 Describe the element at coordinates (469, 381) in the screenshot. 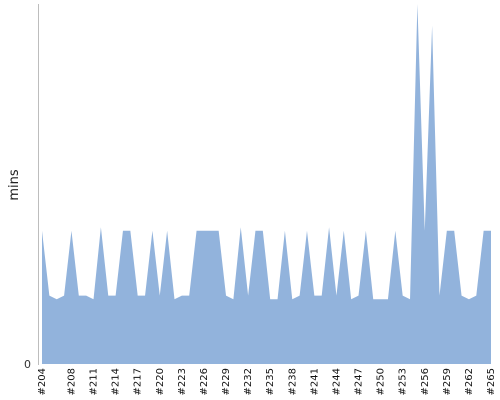

I see `x-tick-label: #262` at that location.